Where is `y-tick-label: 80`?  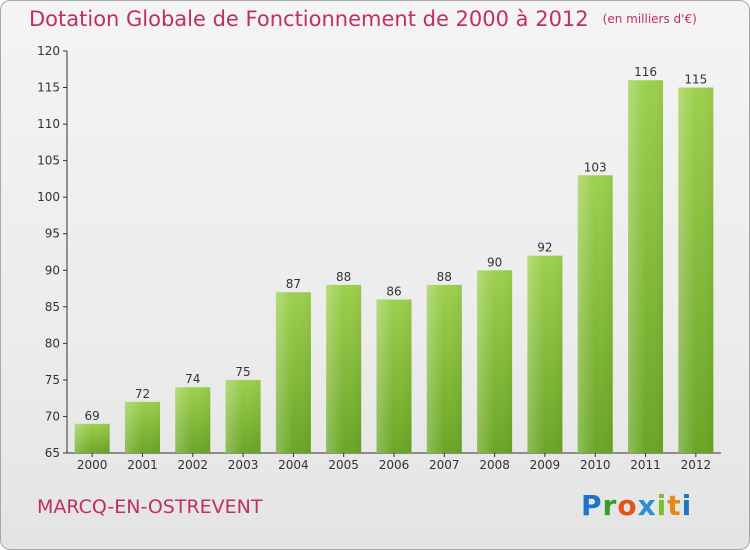
y-tick-label: 80 is located at coordinates (52, 343).